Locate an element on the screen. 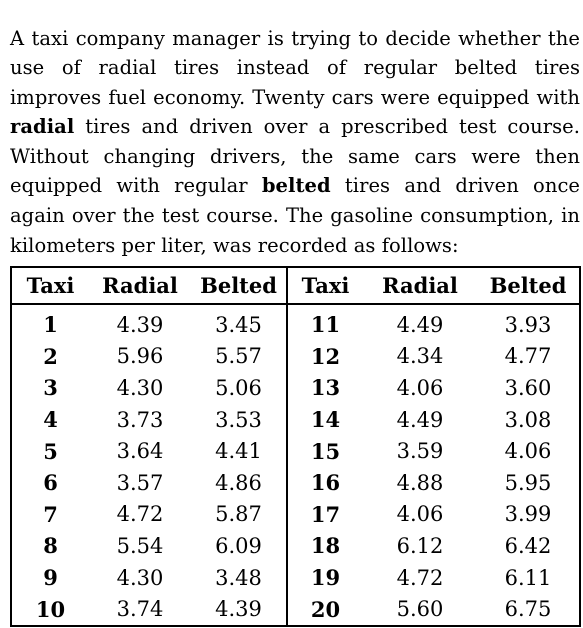  radial-value-cell: 4.34 is located at coordinates (420, 356).